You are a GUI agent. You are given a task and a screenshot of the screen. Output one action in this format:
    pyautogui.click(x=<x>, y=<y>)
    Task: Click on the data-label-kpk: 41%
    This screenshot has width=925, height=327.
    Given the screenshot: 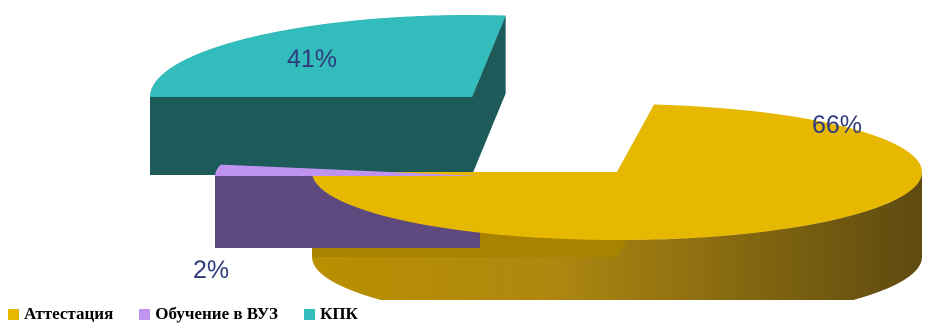 What is the action you would take?
    pyautogui.click(x=312, y=59)
    